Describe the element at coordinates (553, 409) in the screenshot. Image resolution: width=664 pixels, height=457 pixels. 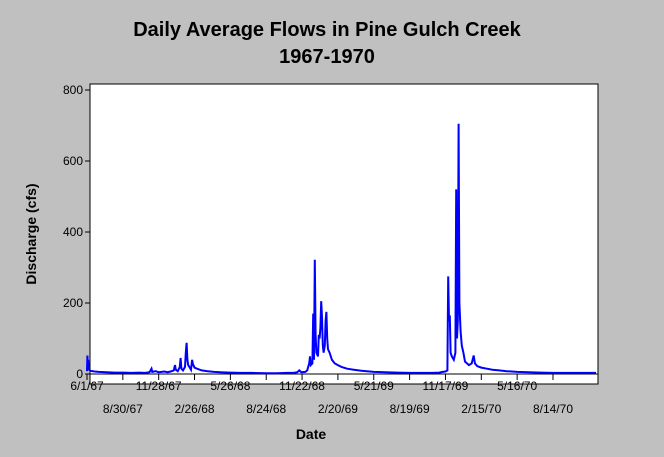
I see `x-tick-label: 8/14/70` at that location.